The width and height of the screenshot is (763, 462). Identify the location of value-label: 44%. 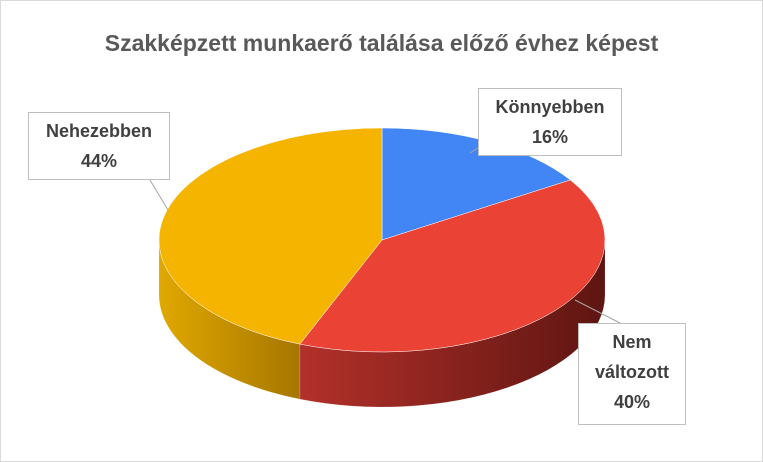
(99, 161).